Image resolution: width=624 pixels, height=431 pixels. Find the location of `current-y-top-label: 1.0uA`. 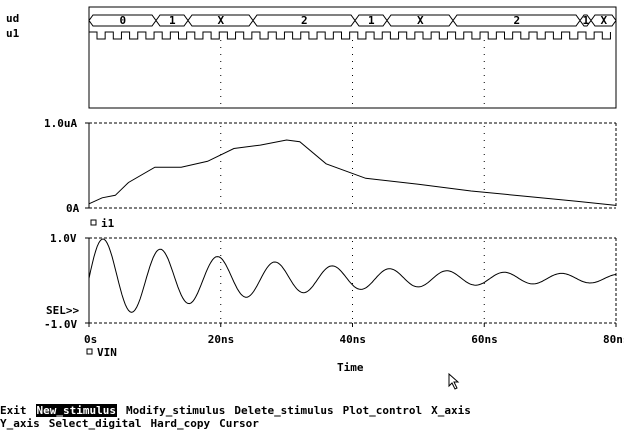

current-y-top-label: 1.0uA is located at coordinates (60, 123).